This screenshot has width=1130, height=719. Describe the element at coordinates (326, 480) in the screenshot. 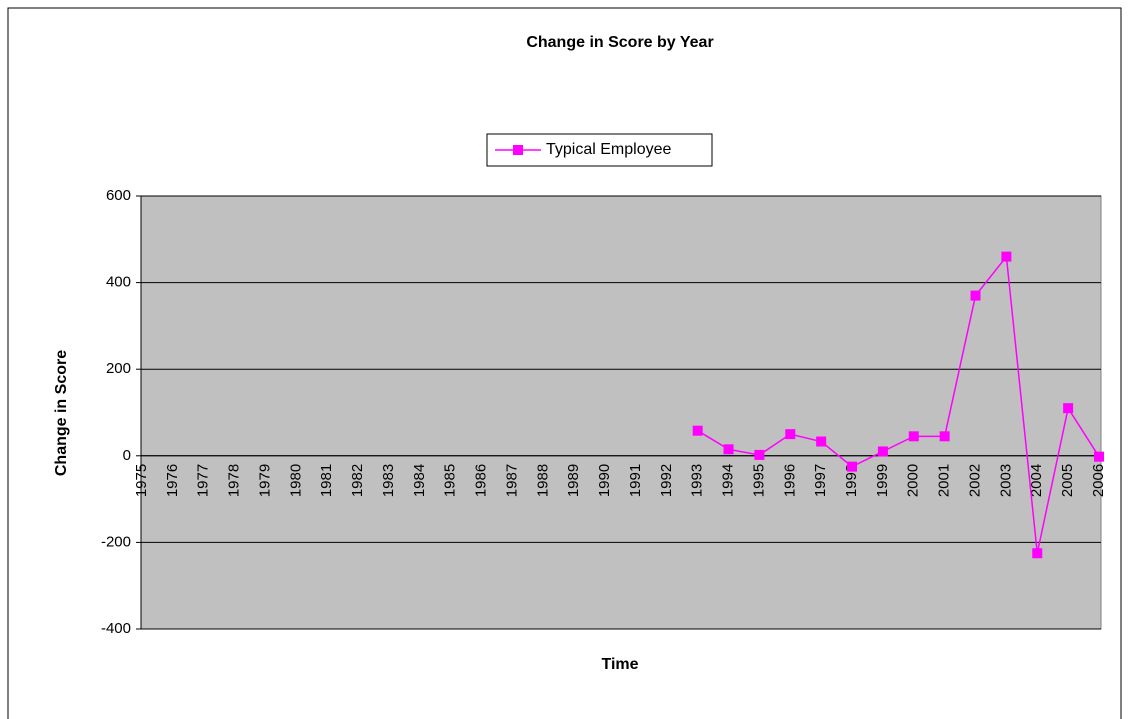

I see `x-tick-label: 1981` at that location.